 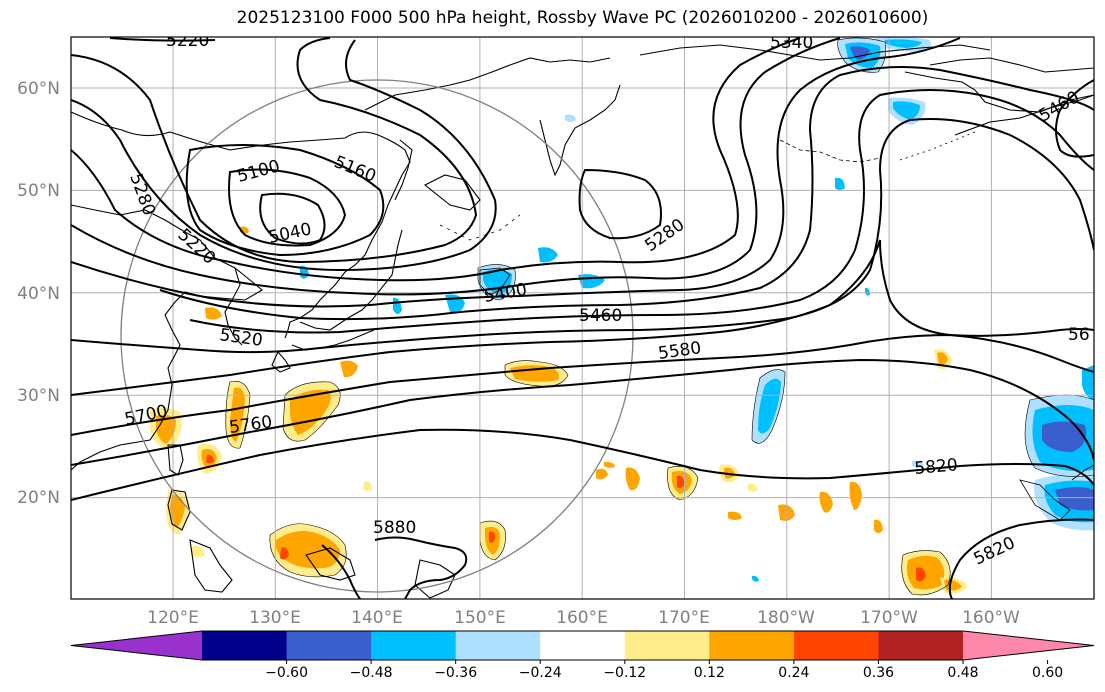 What do you see at coordinates (371, 673) in the screenshot?
I see `colorbar-tick-label: −0.48` at bounding box center [371, 673].